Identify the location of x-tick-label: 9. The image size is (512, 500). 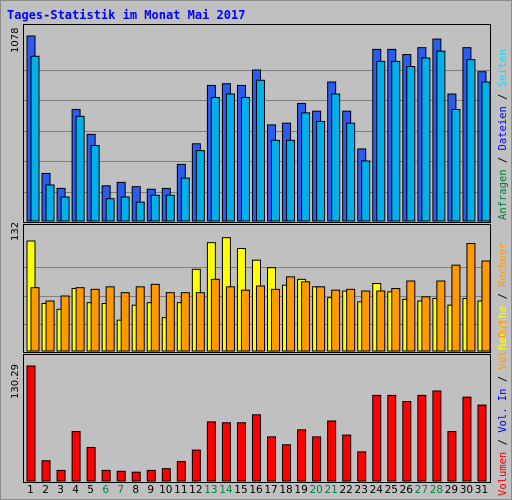
(151, 490).